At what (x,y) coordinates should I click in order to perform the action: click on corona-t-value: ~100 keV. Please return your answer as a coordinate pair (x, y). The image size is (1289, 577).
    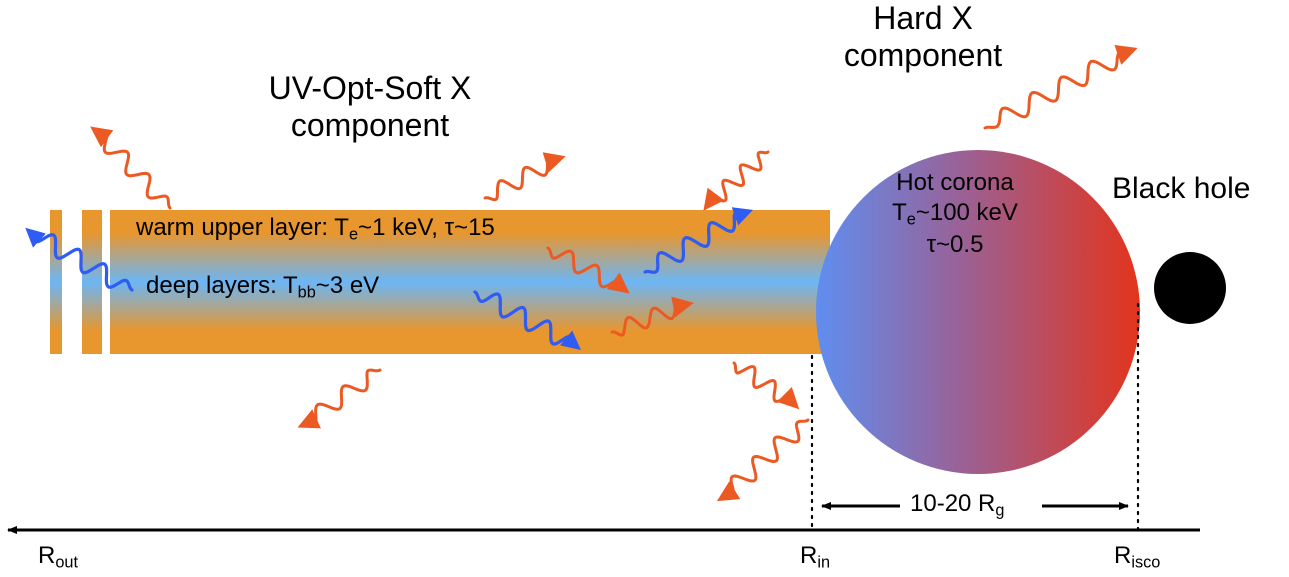
    Looking at the image, I should click on (966, 212).